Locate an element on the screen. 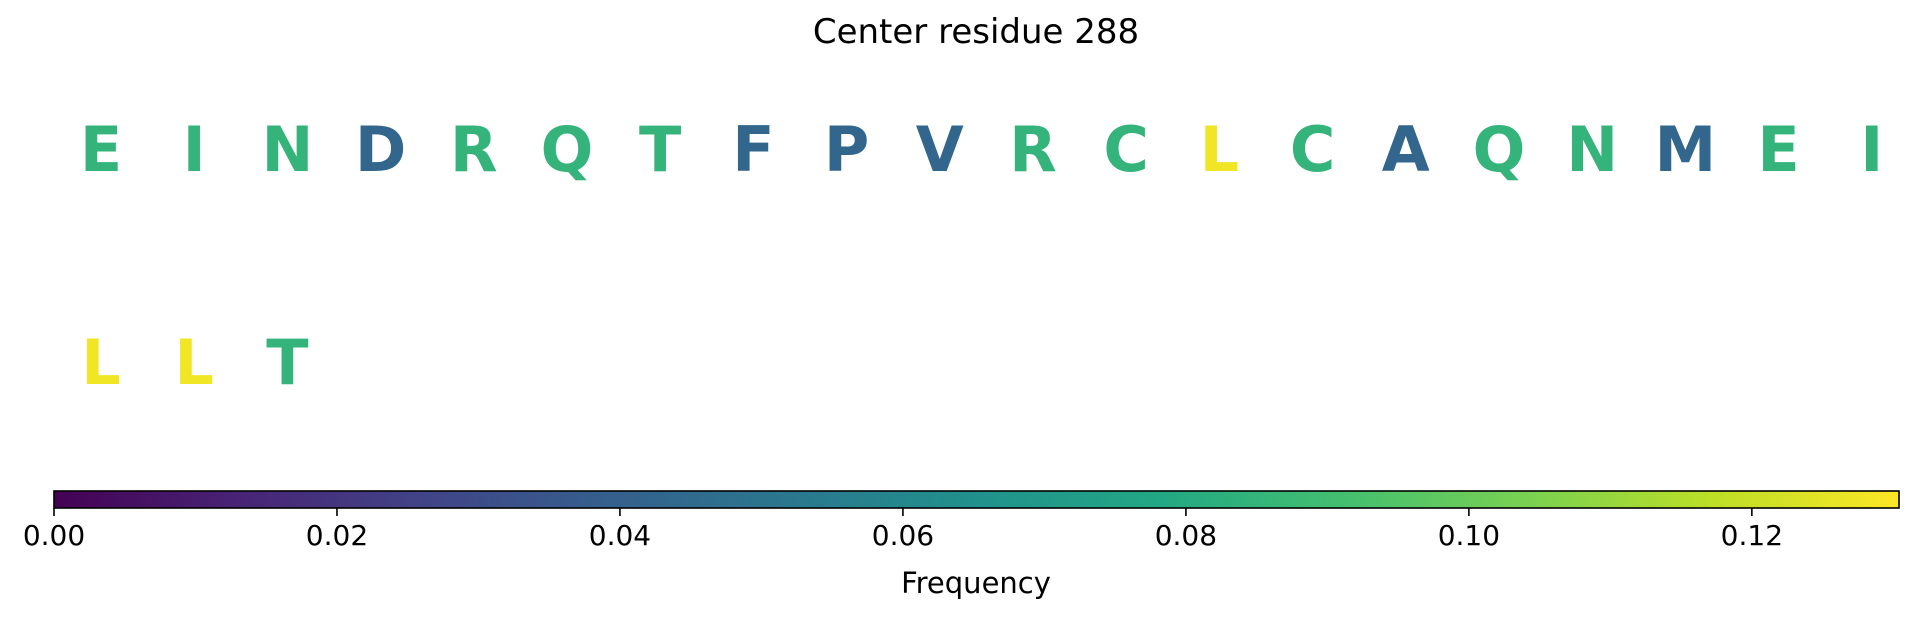  residue-letter: F is located at coordinates (753, 149).